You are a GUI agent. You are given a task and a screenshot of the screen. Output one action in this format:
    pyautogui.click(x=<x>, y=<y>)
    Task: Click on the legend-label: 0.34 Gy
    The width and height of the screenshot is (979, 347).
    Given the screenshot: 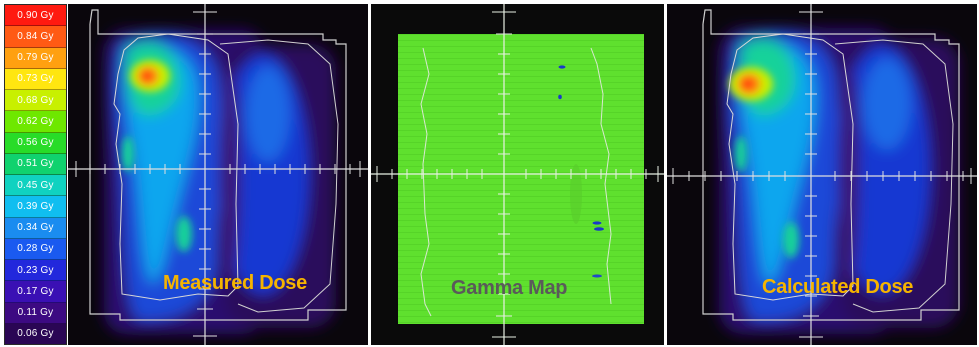 What is the action you would take?
    pyautogui.click(x=35, y=228)
    